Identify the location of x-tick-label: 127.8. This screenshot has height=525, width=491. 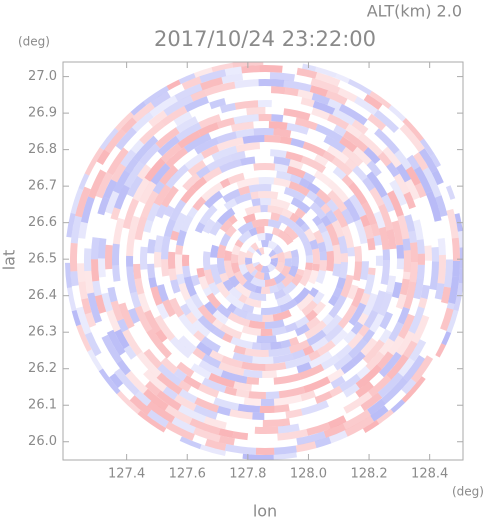
(247, 474).